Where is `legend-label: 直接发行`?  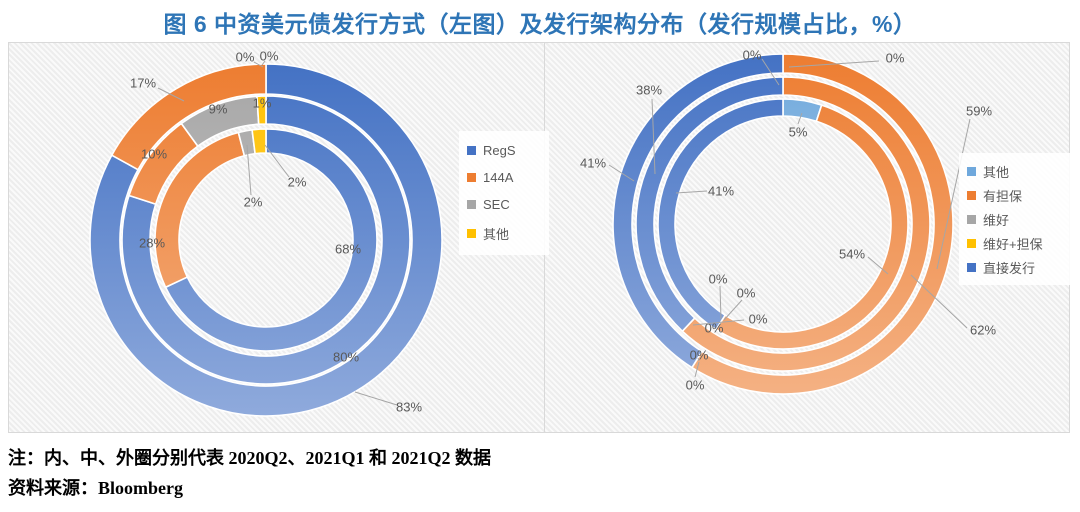
legend-label: 直接发行 is located at coordinates (1009, 268).